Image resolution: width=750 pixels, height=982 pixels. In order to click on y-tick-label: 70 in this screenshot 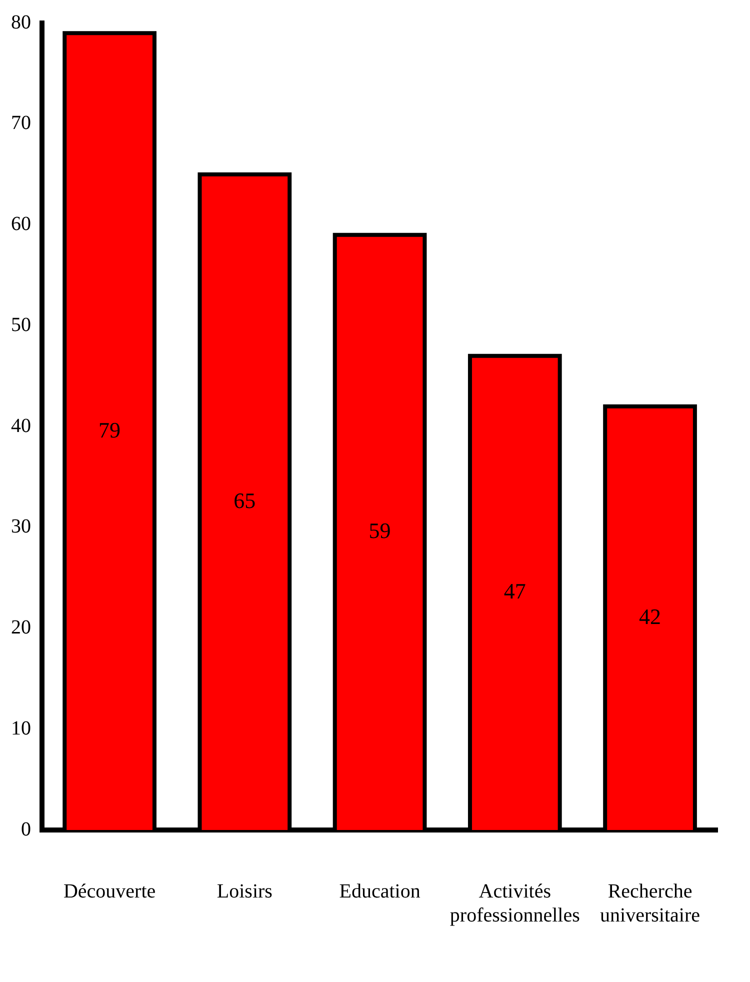, I will do `click(21, 123)`.